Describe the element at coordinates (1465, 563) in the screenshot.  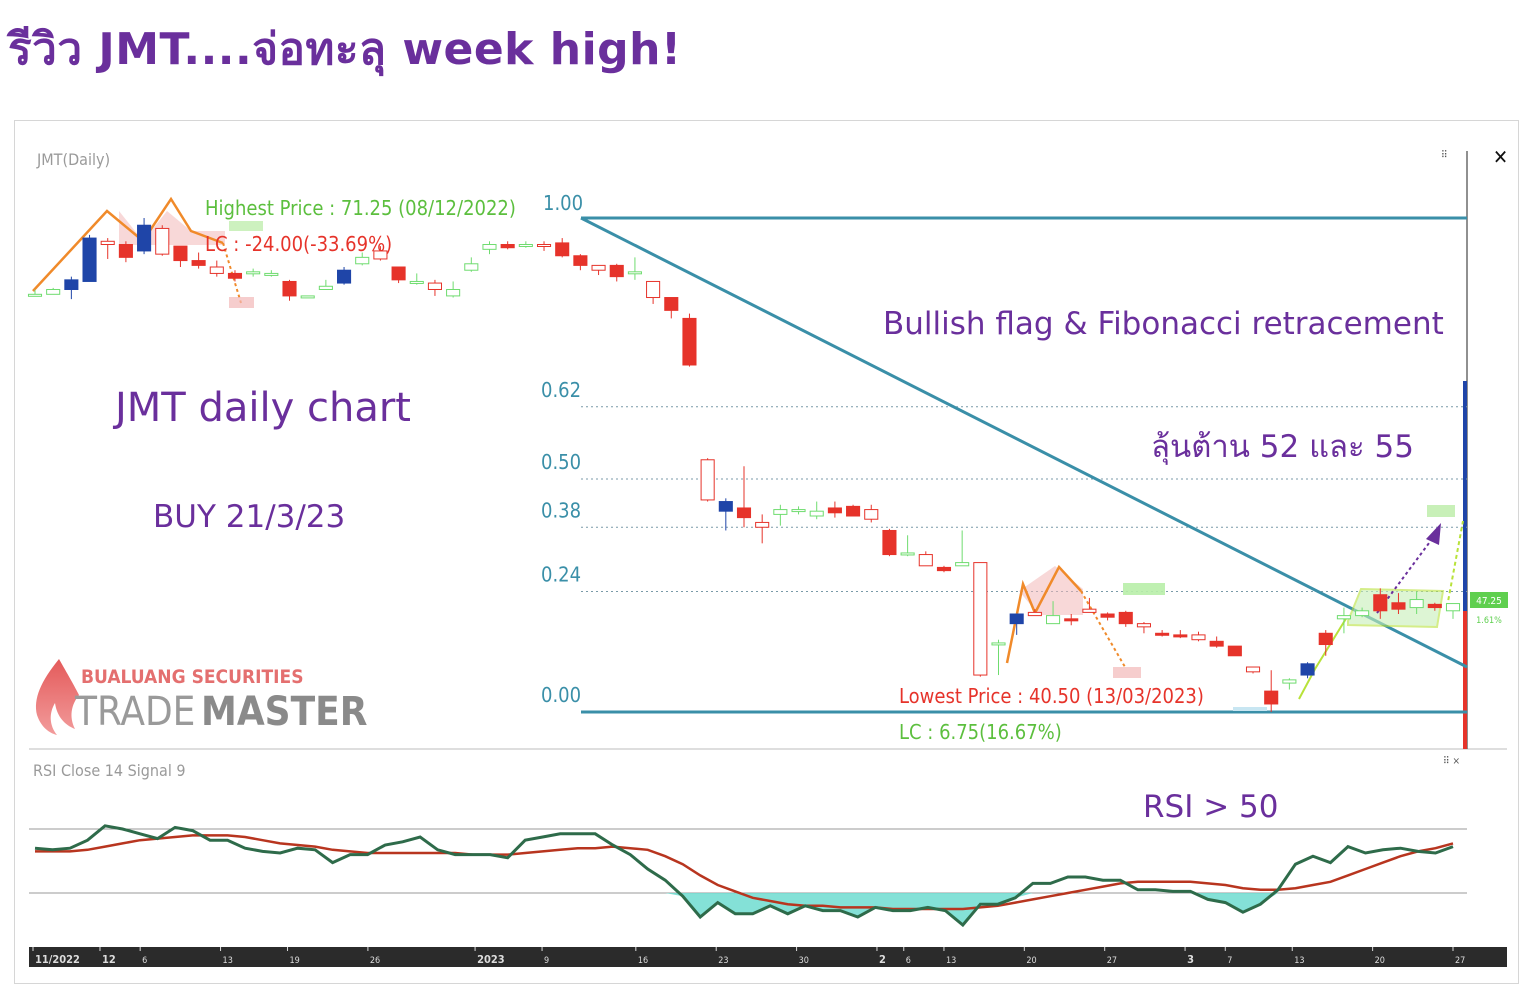
I see `right-axis-marker` at that location.